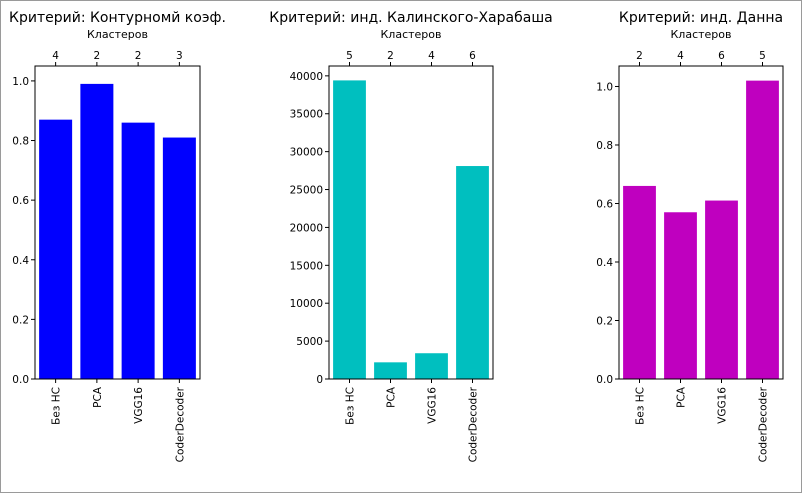 This screenshot has height=493, width=802. I want to click on y-tick-label: 0, so click(319, 380).